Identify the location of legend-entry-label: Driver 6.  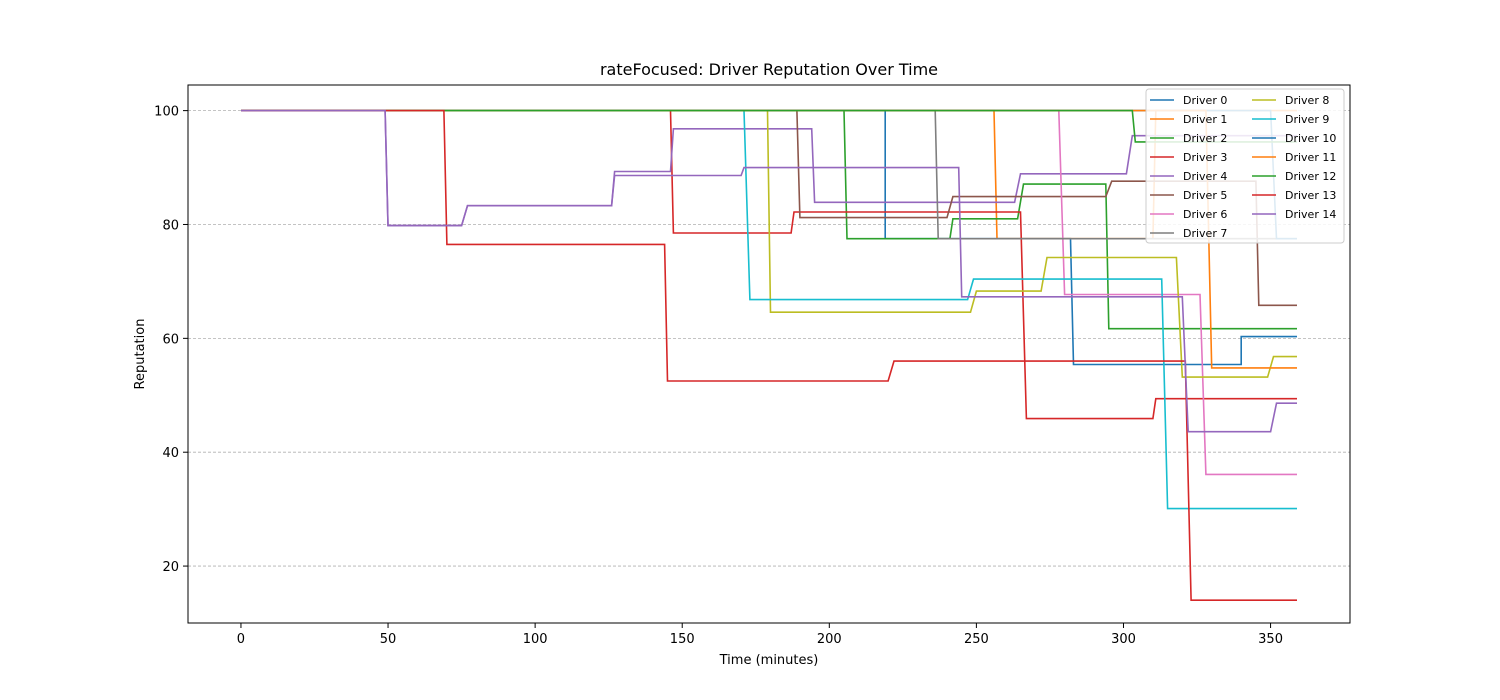
(1205, 214).